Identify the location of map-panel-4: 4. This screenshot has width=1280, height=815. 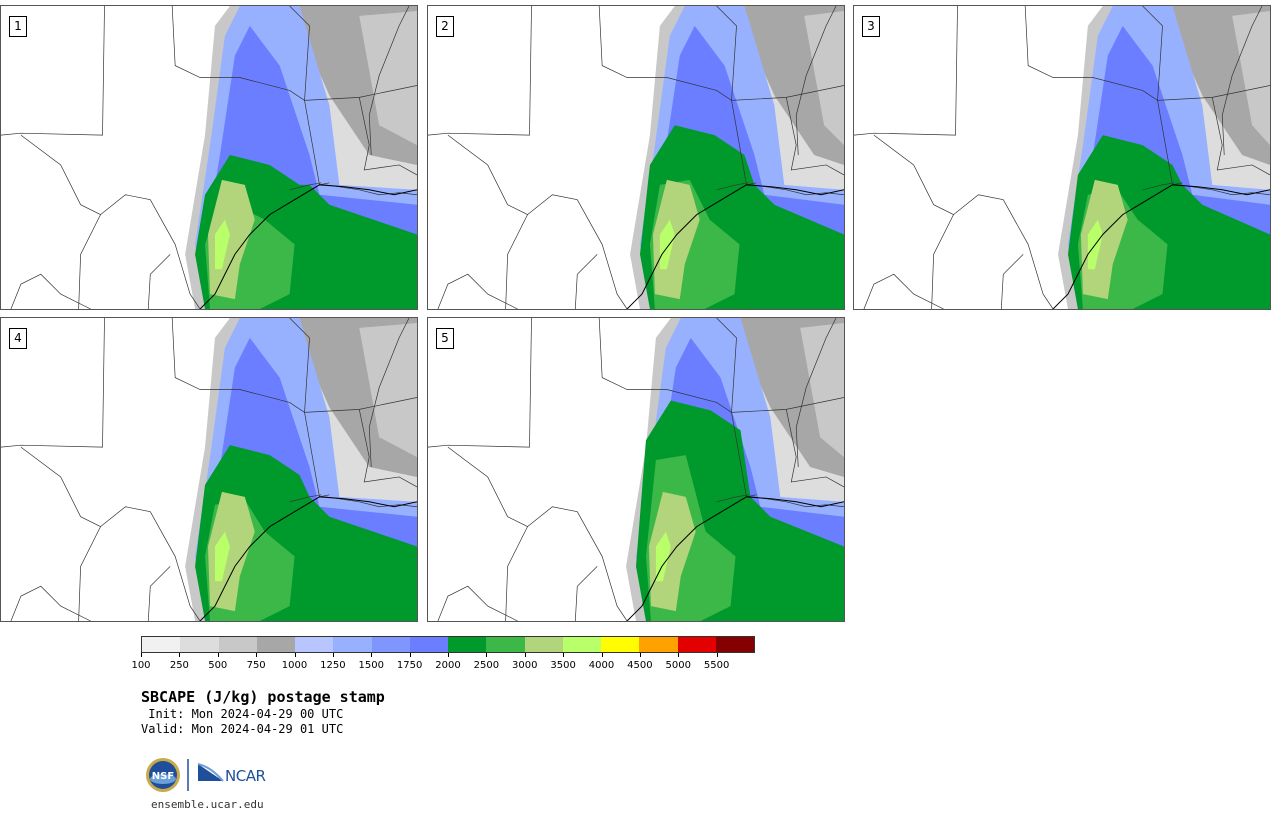
(209, 469).